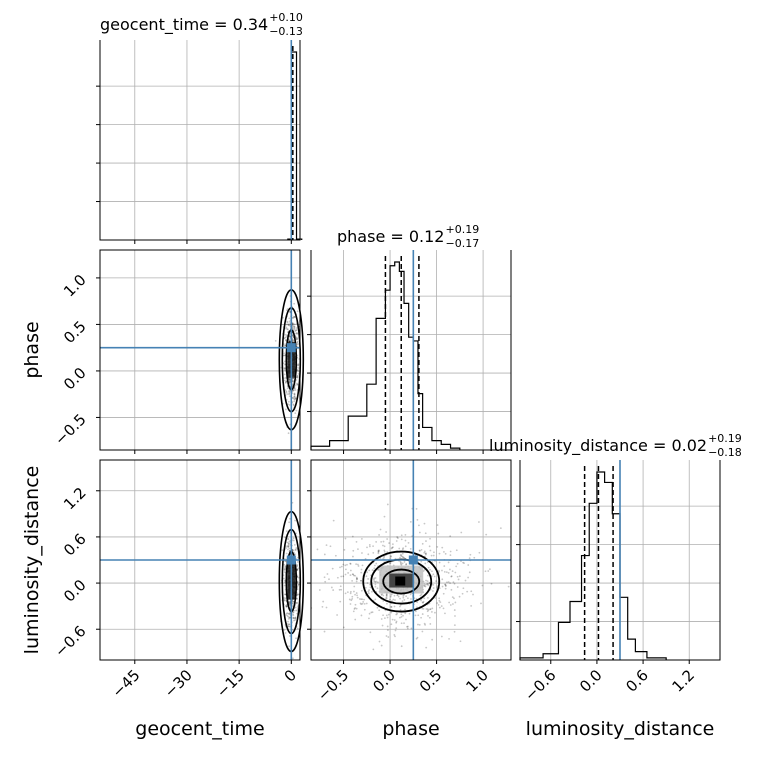  Describe the element at coordinates (75, 332) in the screenshot. I see `y-tick-label-phase: 0.5` at that location.